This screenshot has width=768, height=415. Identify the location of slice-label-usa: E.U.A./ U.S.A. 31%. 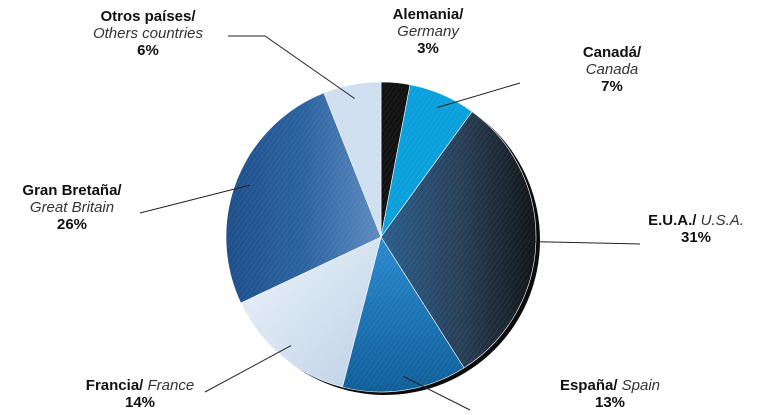
(696, 229).